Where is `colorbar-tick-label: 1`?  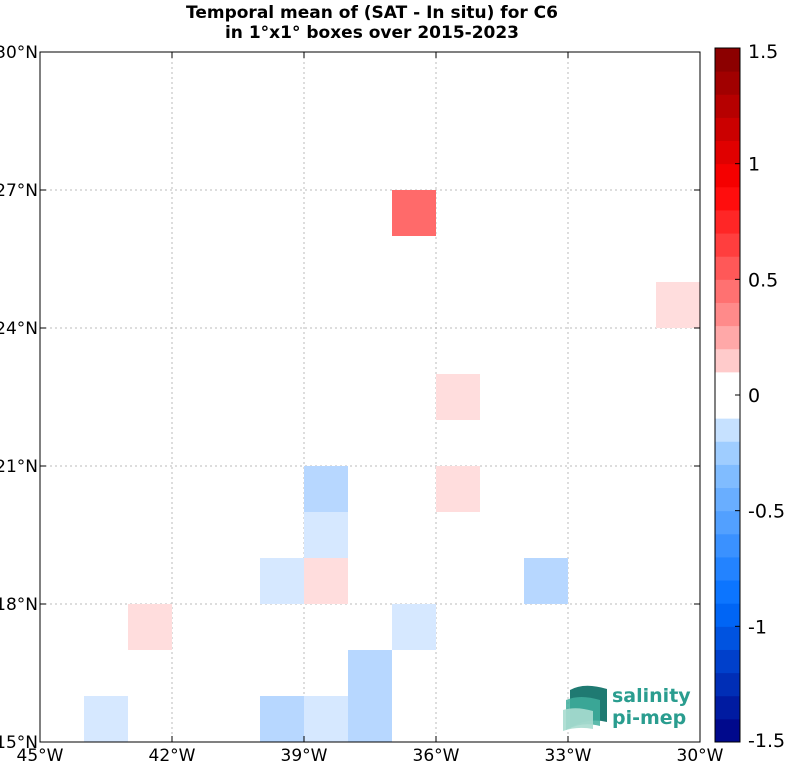
colorbar-tick-label: 1 is located at coordinates (754, 165).